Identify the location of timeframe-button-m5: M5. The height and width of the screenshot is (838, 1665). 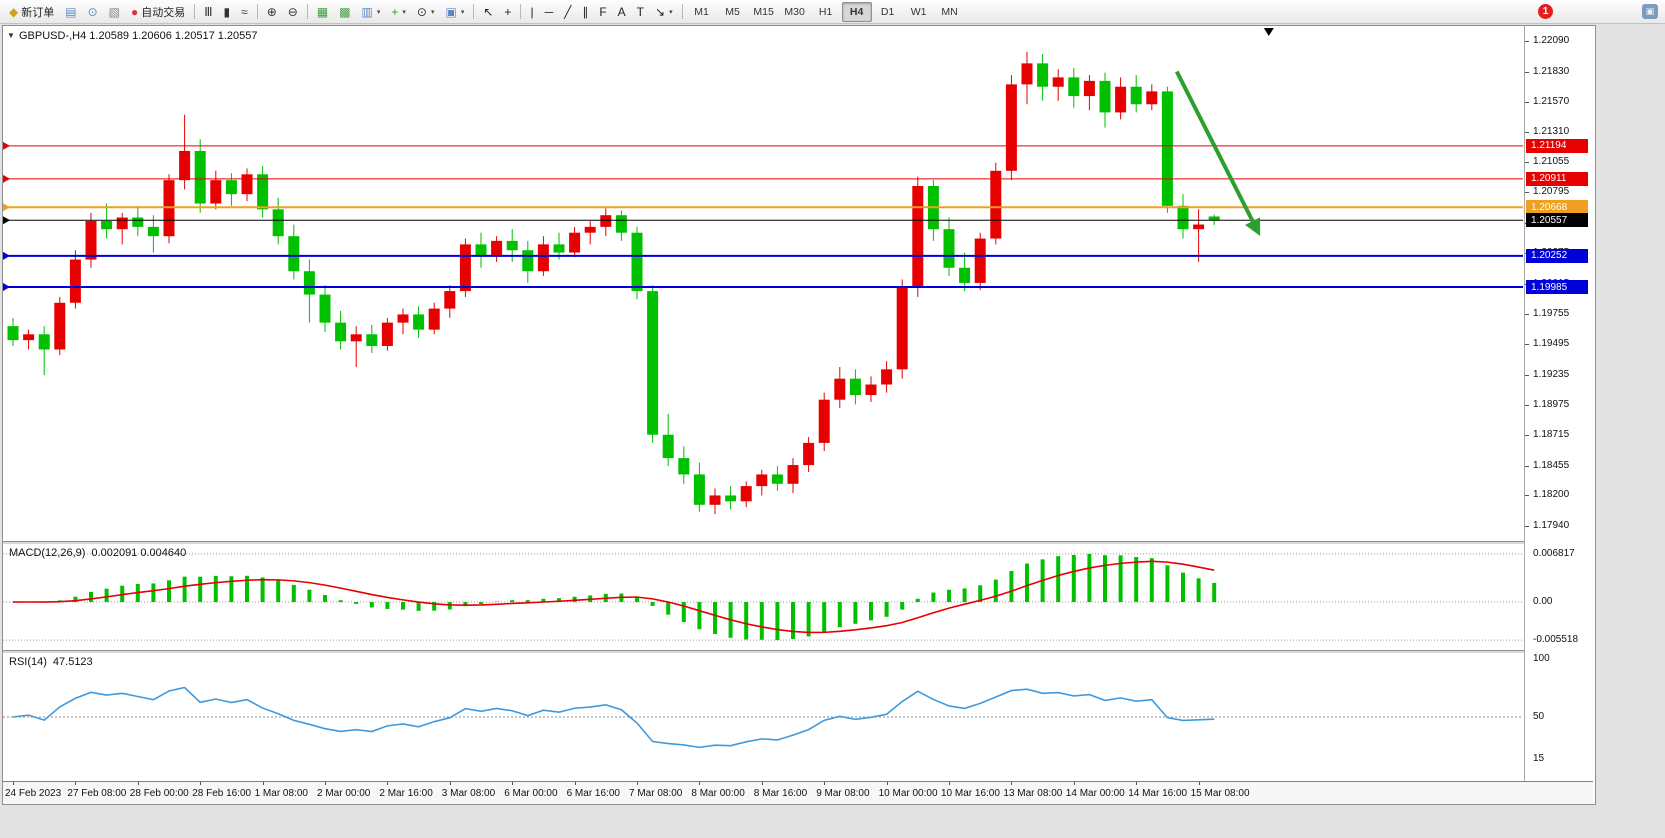
(732, 11).